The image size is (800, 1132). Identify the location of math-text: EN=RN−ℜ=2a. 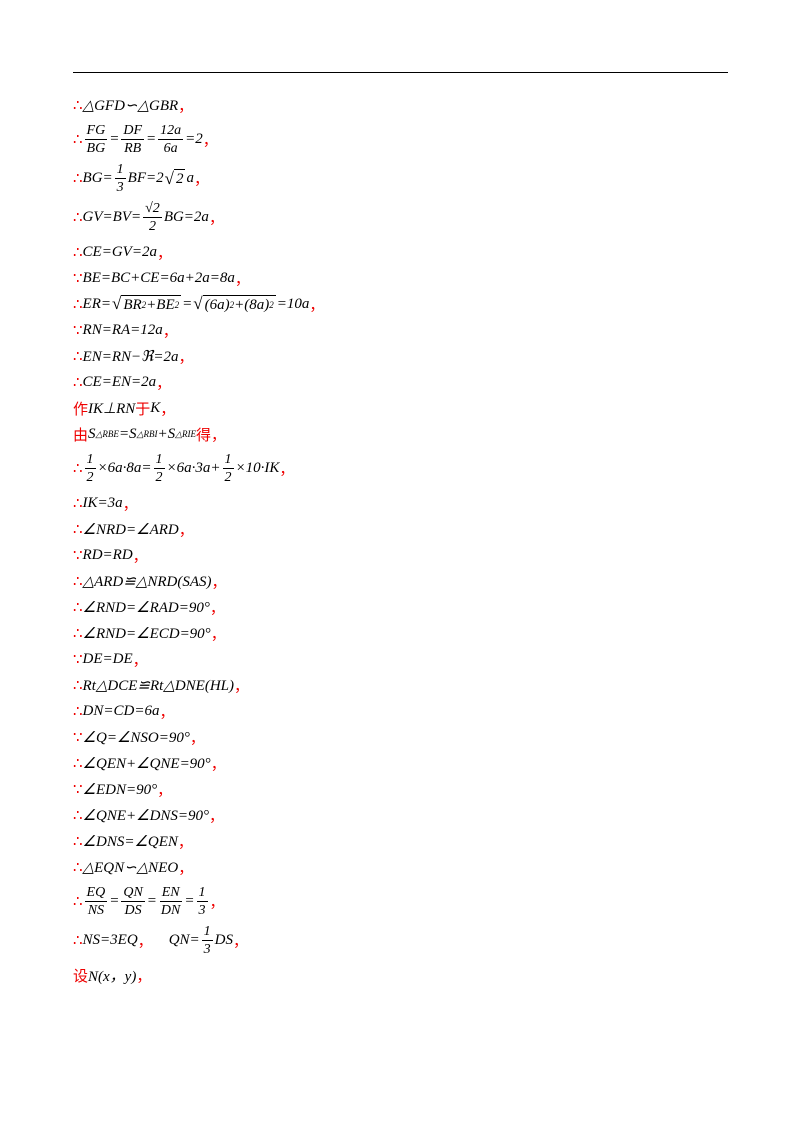
(130, 356).